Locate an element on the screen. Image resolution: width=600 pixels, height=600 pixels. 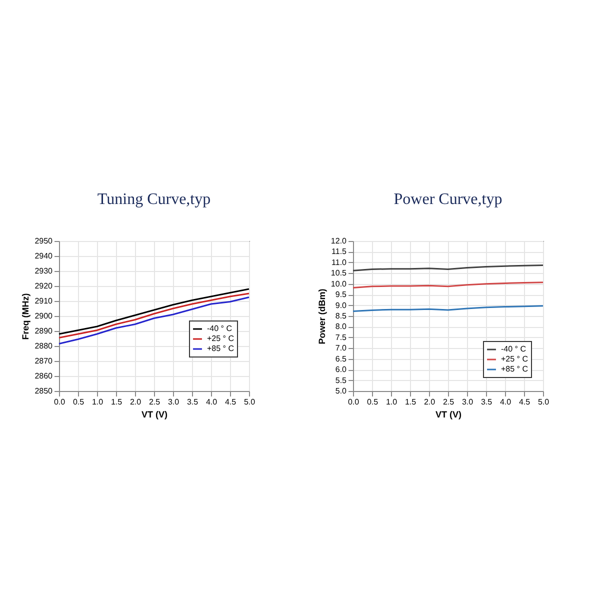
line-series is located at coordinates (154, 320).